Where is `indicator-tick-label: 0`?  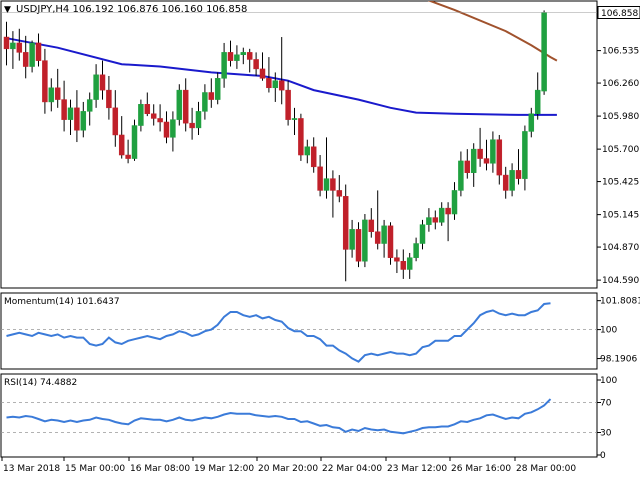 indicator-tick-label: 0 is located at coordinates (603, 456).